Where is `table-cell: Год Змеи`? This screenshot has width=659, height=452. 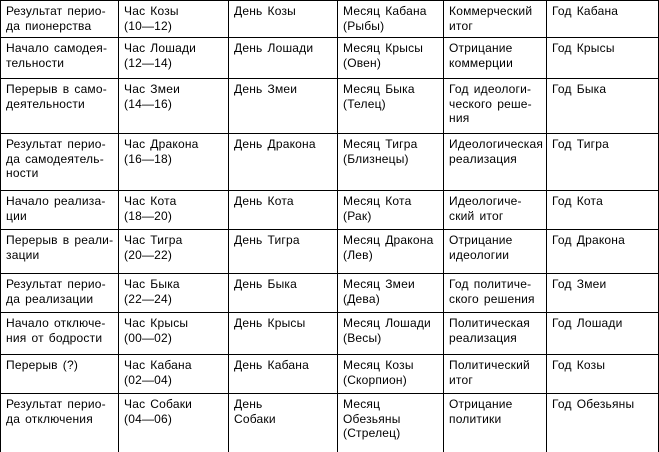 table-cell: Год Змеи is located at coordinates (602, 293).